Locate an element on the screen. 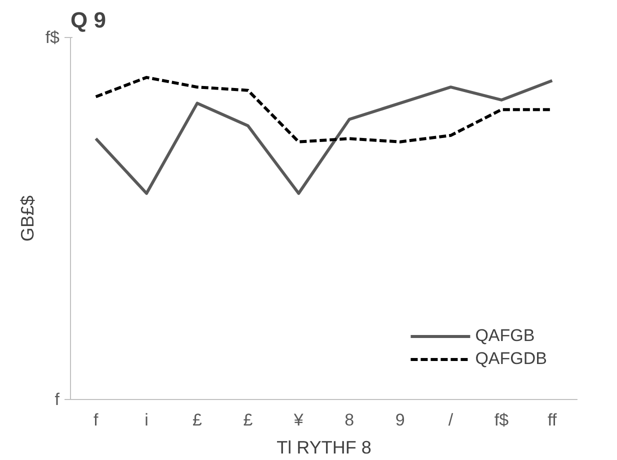  x-tick-label: 8 is located at coordinates (349, 420).